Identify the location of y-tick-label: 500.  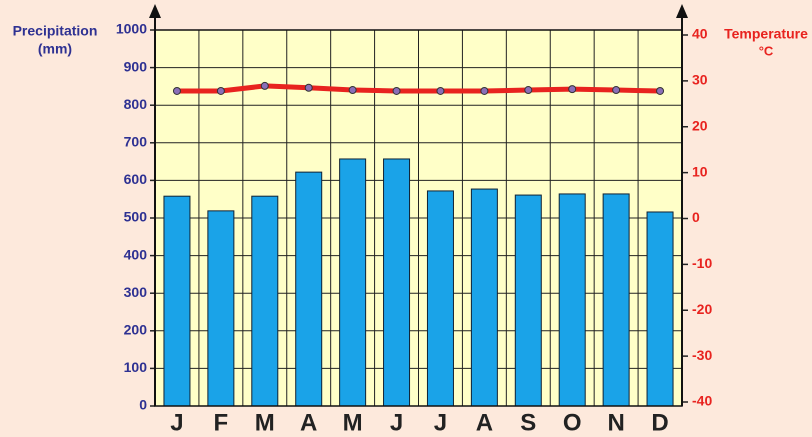
(136, 217).